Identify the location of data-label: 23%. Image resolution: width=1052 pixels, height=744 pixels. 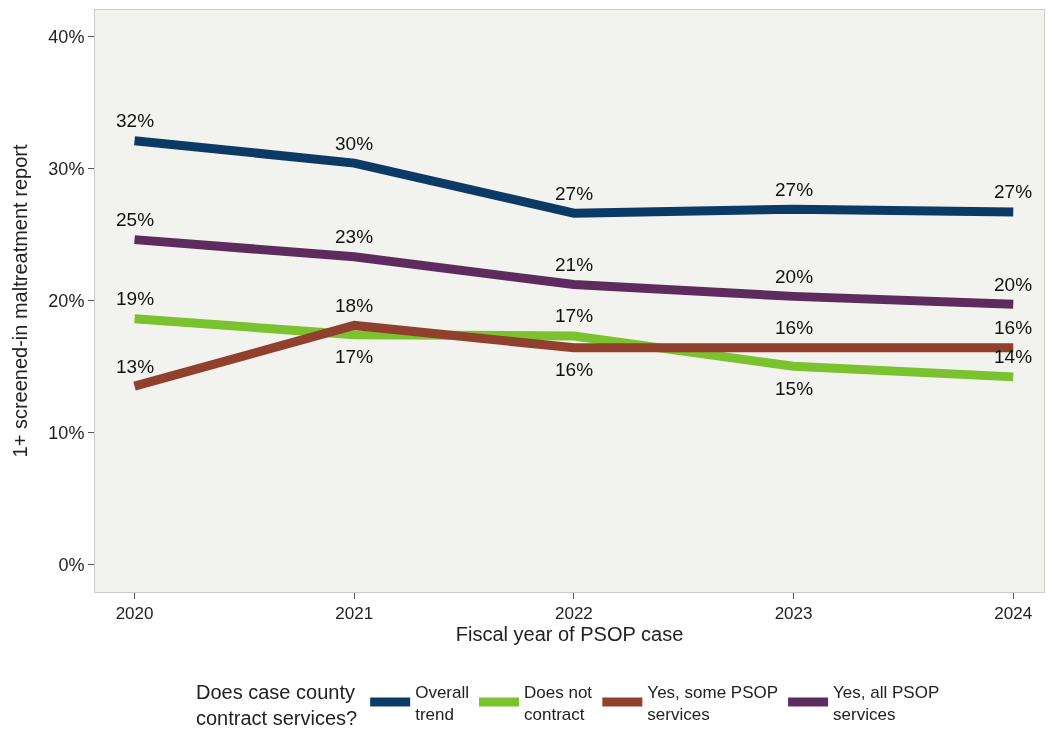
(354, 236).